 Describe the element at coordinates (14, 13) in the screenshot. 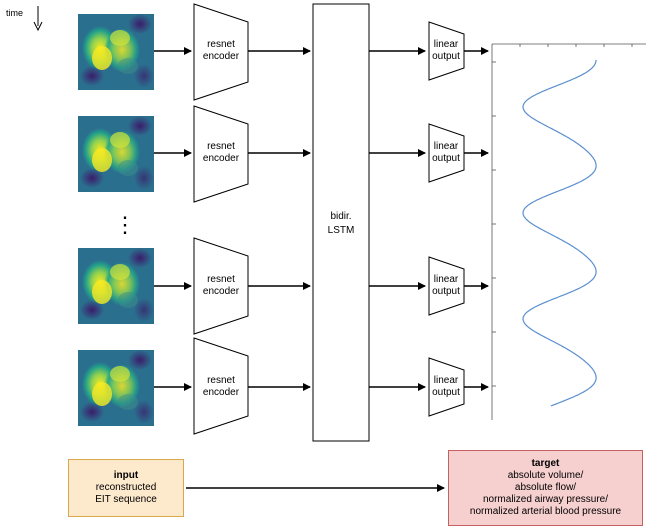

I see `time-label: time` at that location.